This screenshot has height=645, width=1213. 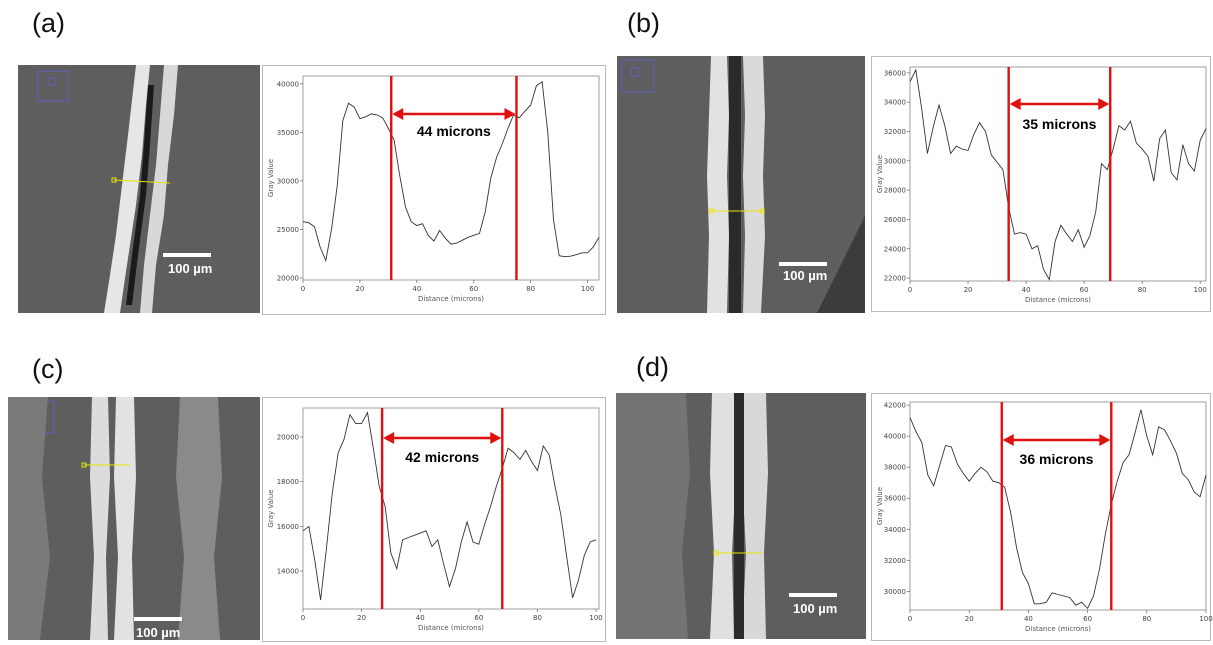 I want to click on y-tick-label: 38000, so click(x=895, y=468).